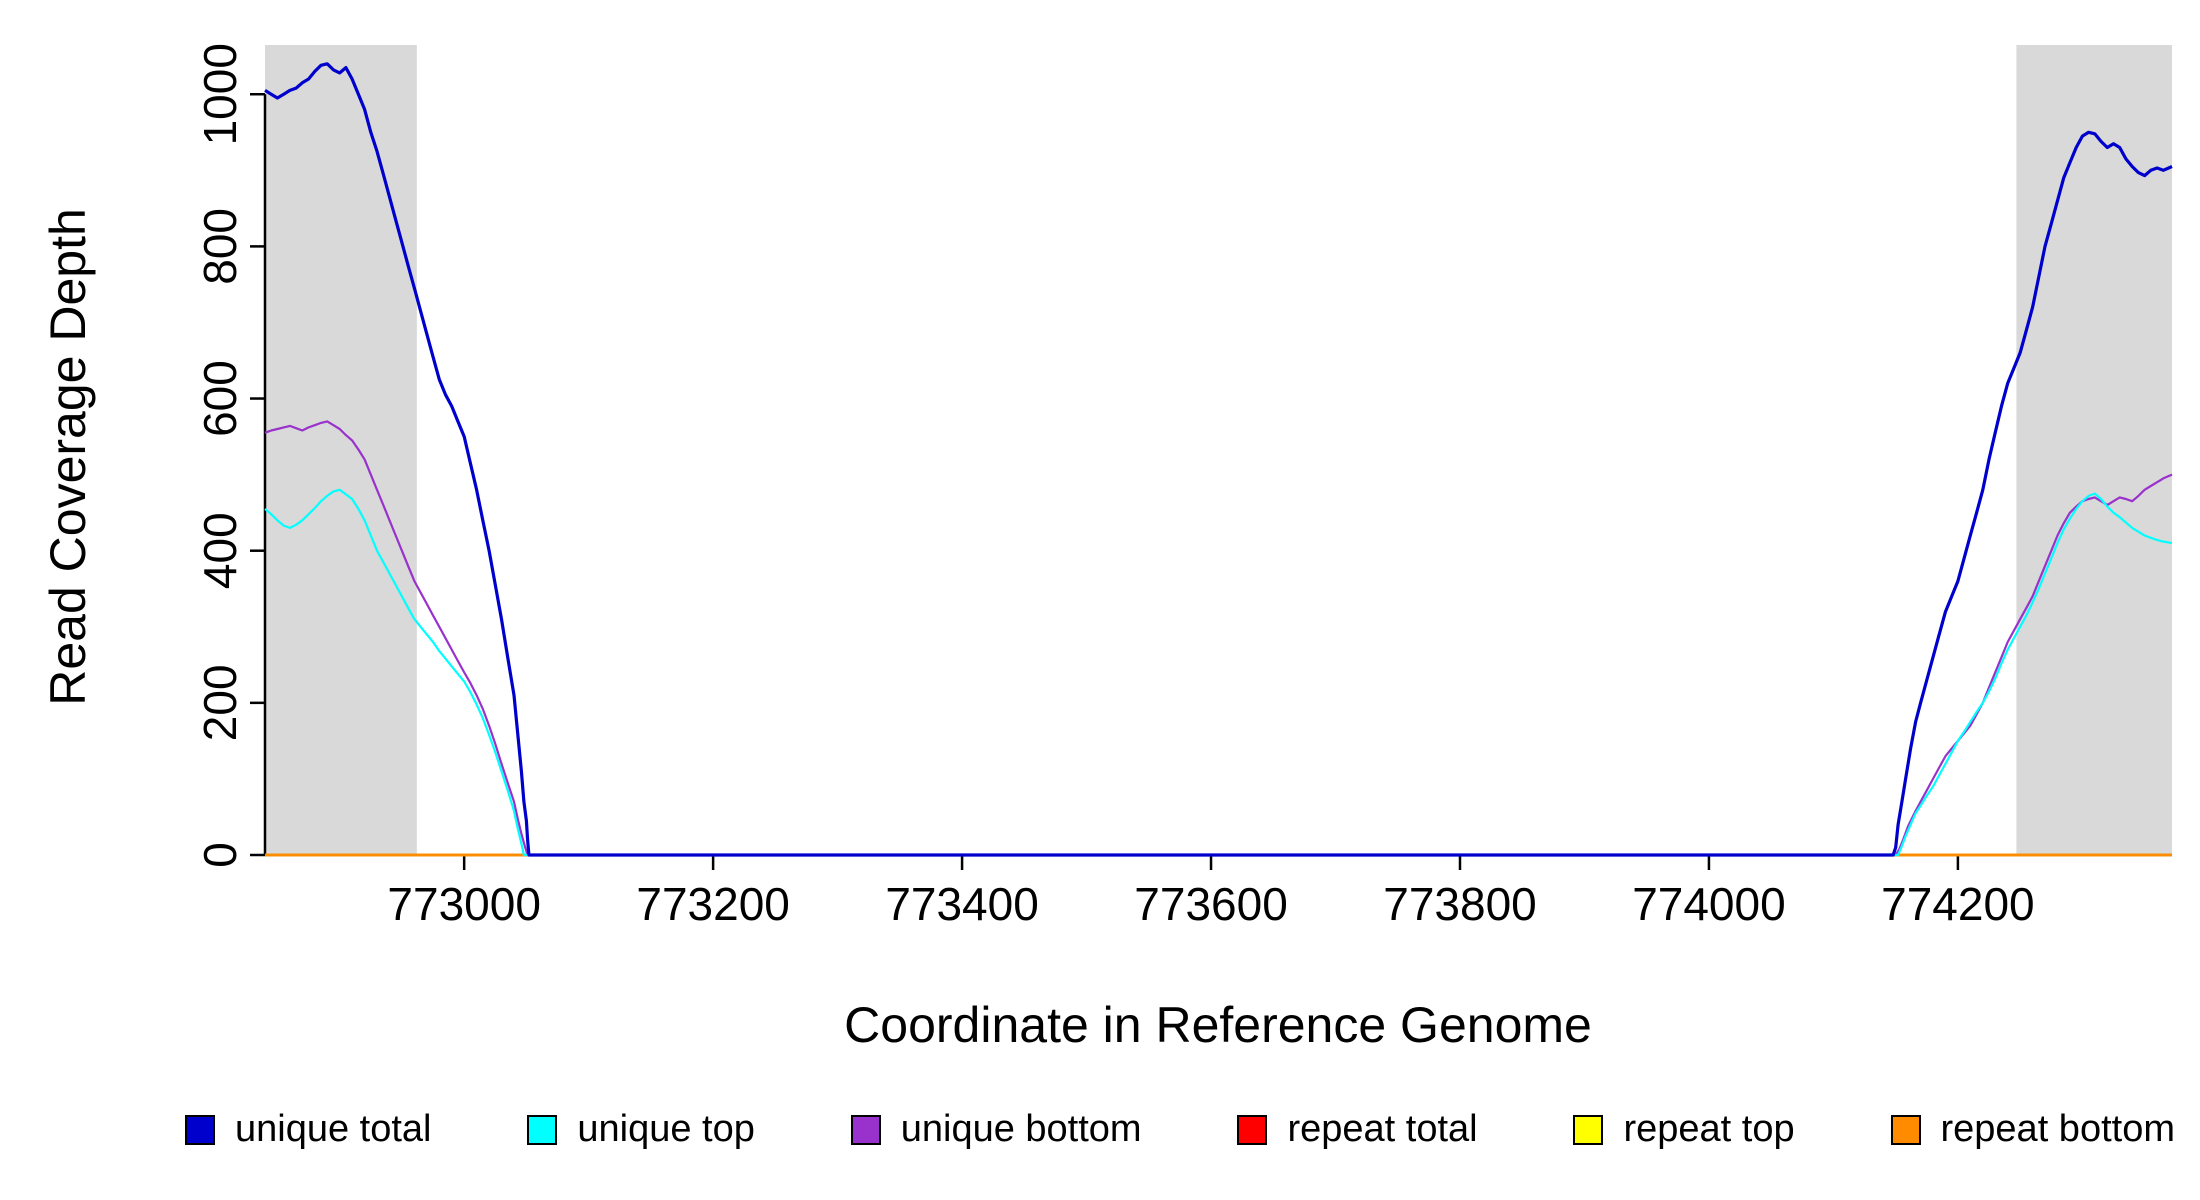  Describe the element at coordinates (333, 1129) in the screenshot. I see `legend-label-unique-total: unique total` at that location.